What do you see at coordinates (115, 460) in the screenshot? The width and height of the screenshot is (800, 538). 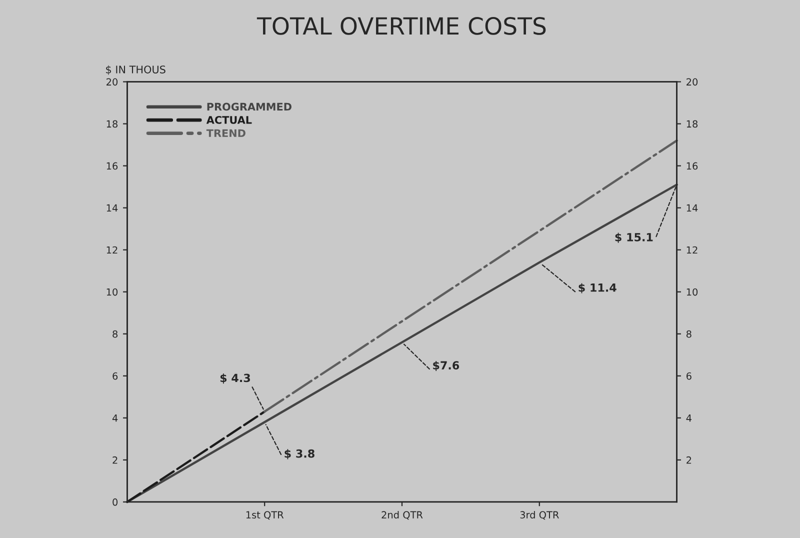 I see `y-tick-label: 2` at bounding box center [115, 460].